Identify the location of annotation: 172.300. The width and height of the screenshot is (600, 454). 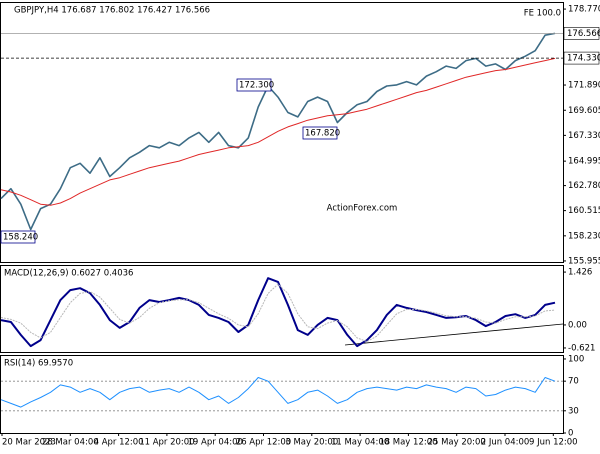
(256, 86).